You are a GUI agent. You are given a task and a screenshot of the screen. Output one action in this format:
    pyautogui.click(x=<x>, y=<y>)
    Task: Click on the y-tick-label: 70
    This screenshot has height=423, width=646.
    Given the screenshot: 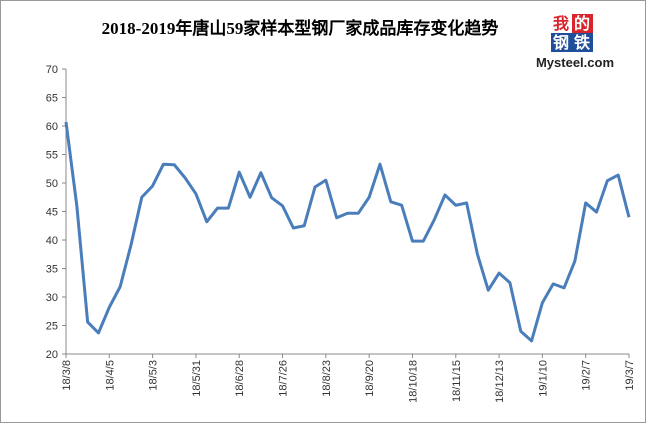 What is the action you would take?
    pyautogui.click(x=52, y=70)
    